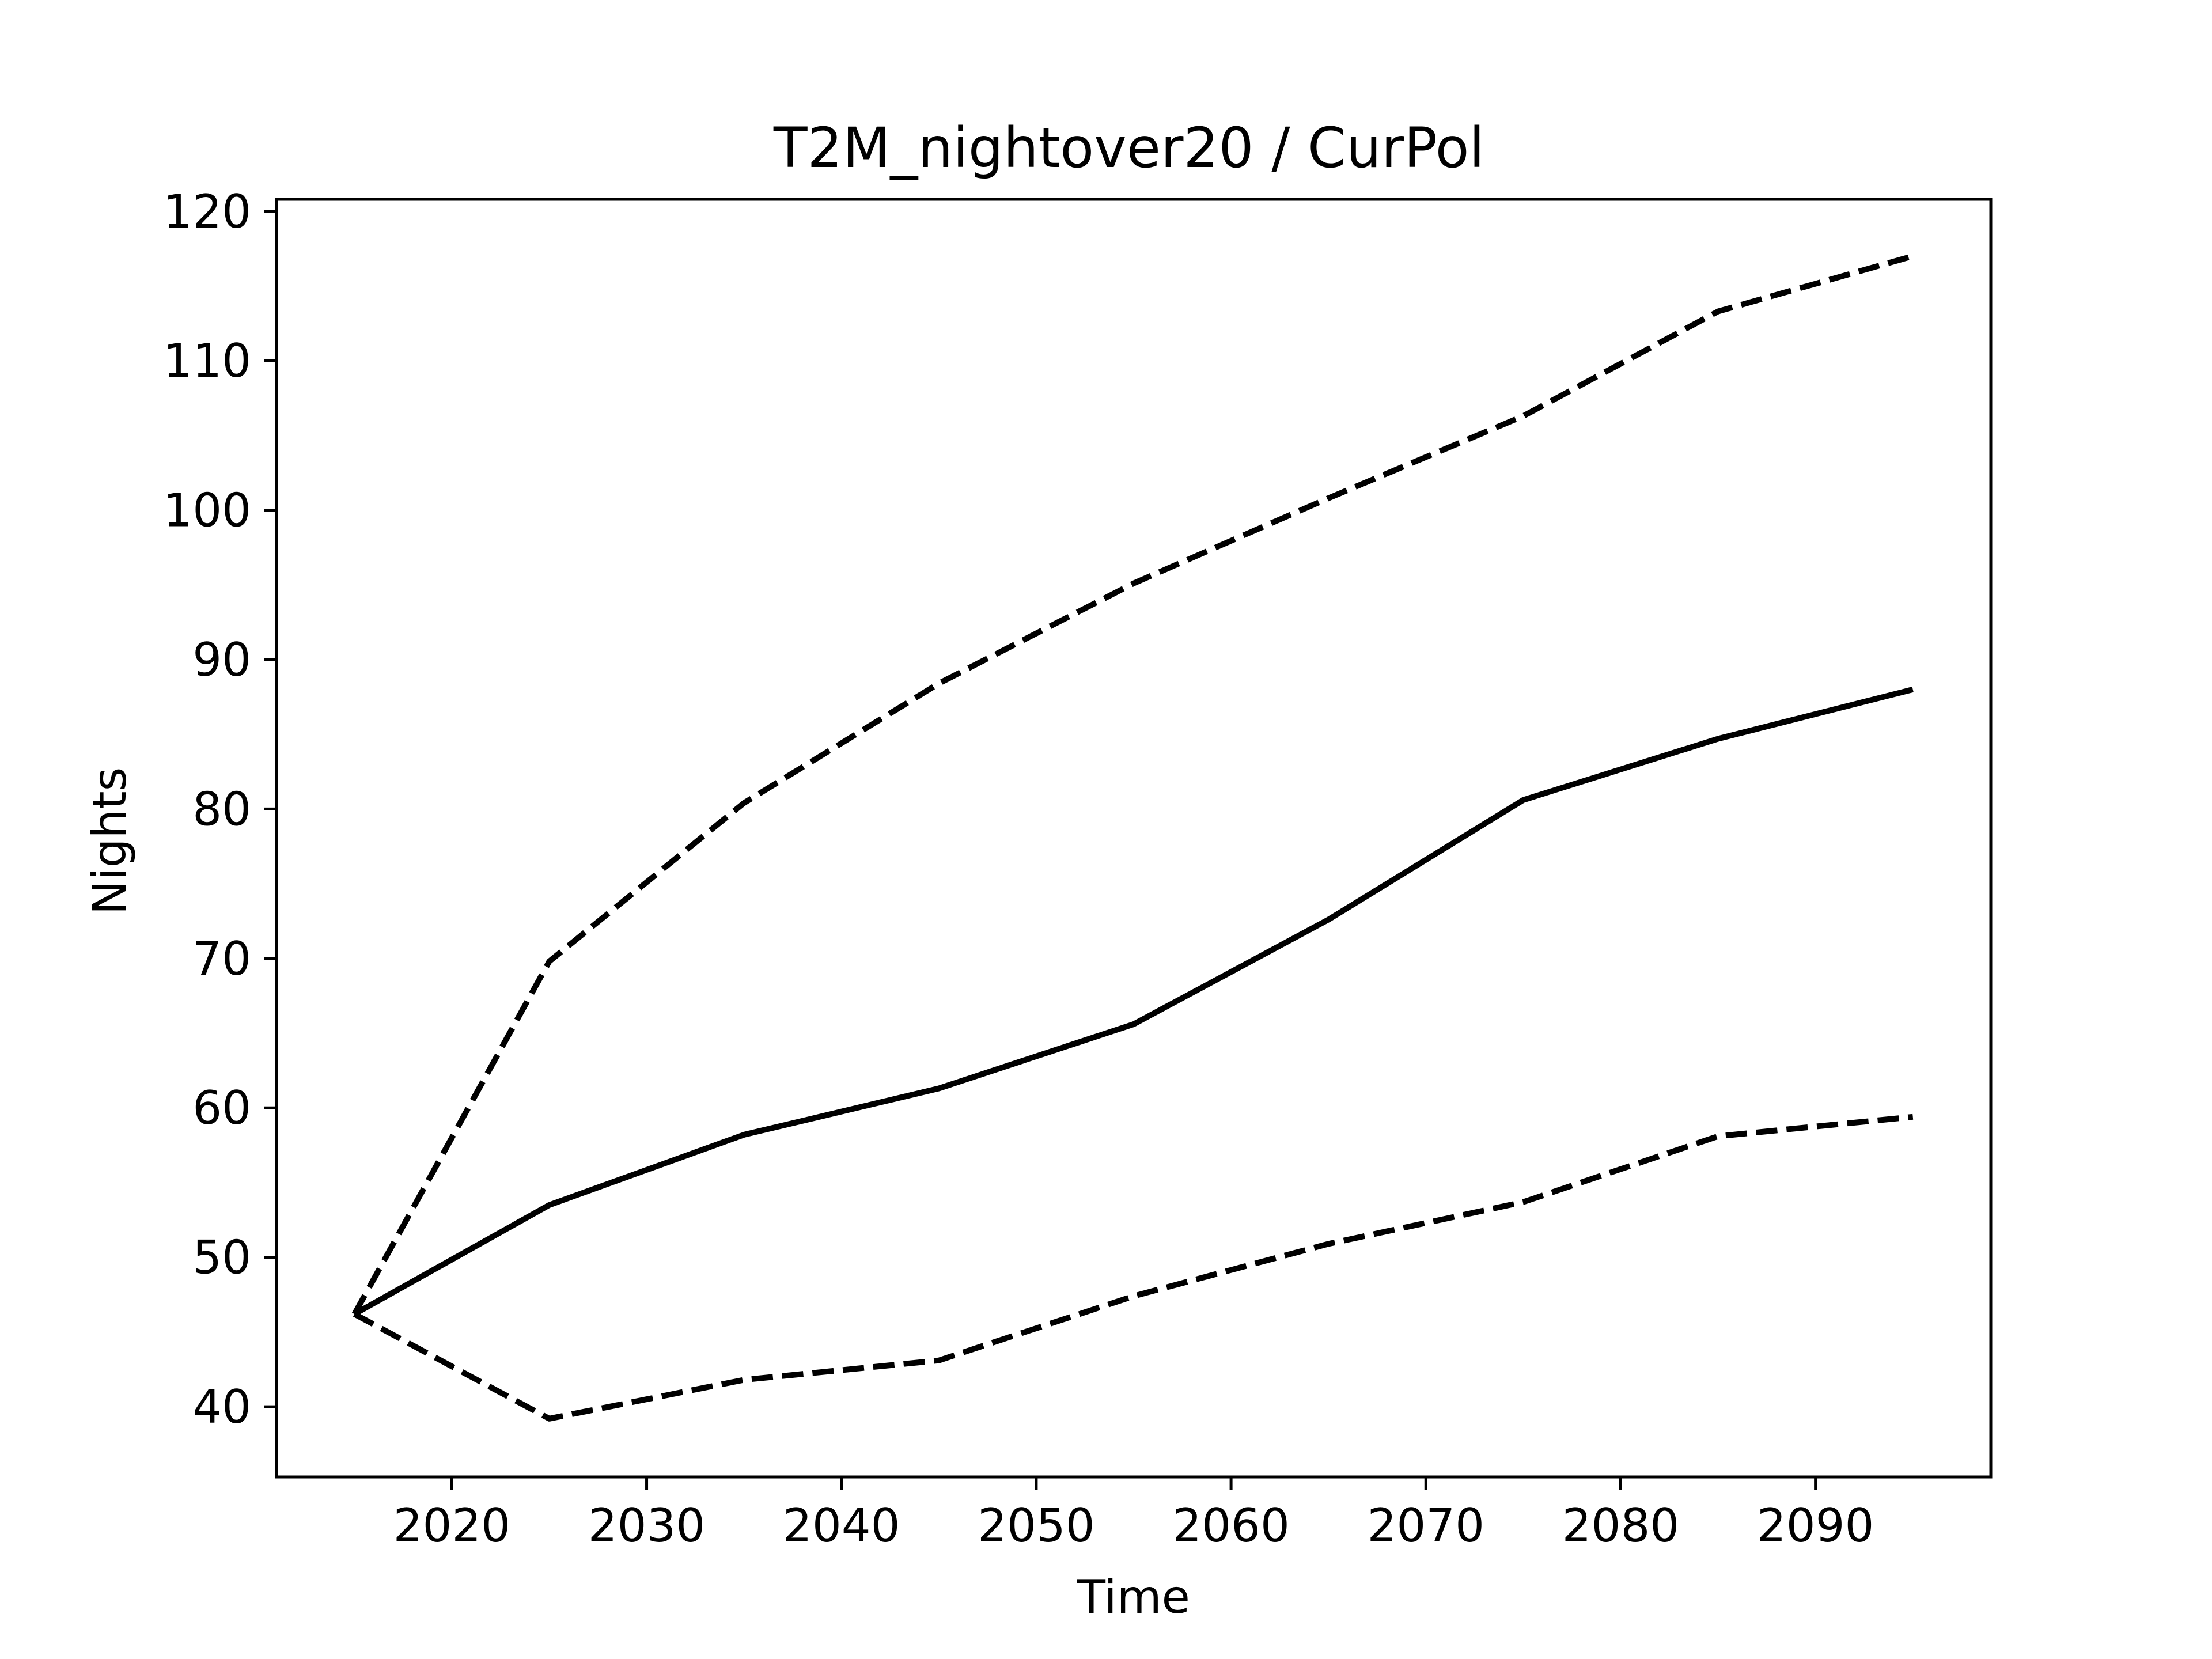 The width and height of the screenshot is (2212, 1659). I want to click on y-tick-label: 60, so click(221, 1108).